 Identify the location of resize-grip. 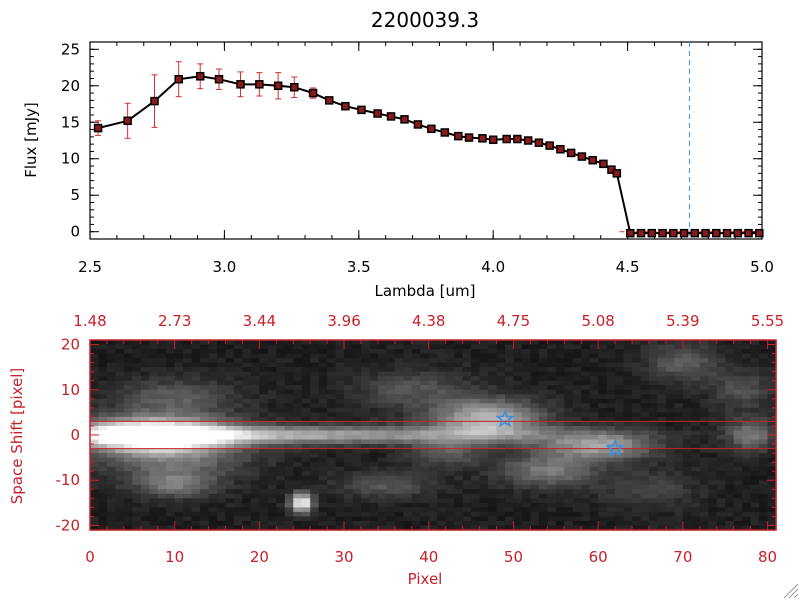
(791, 591).